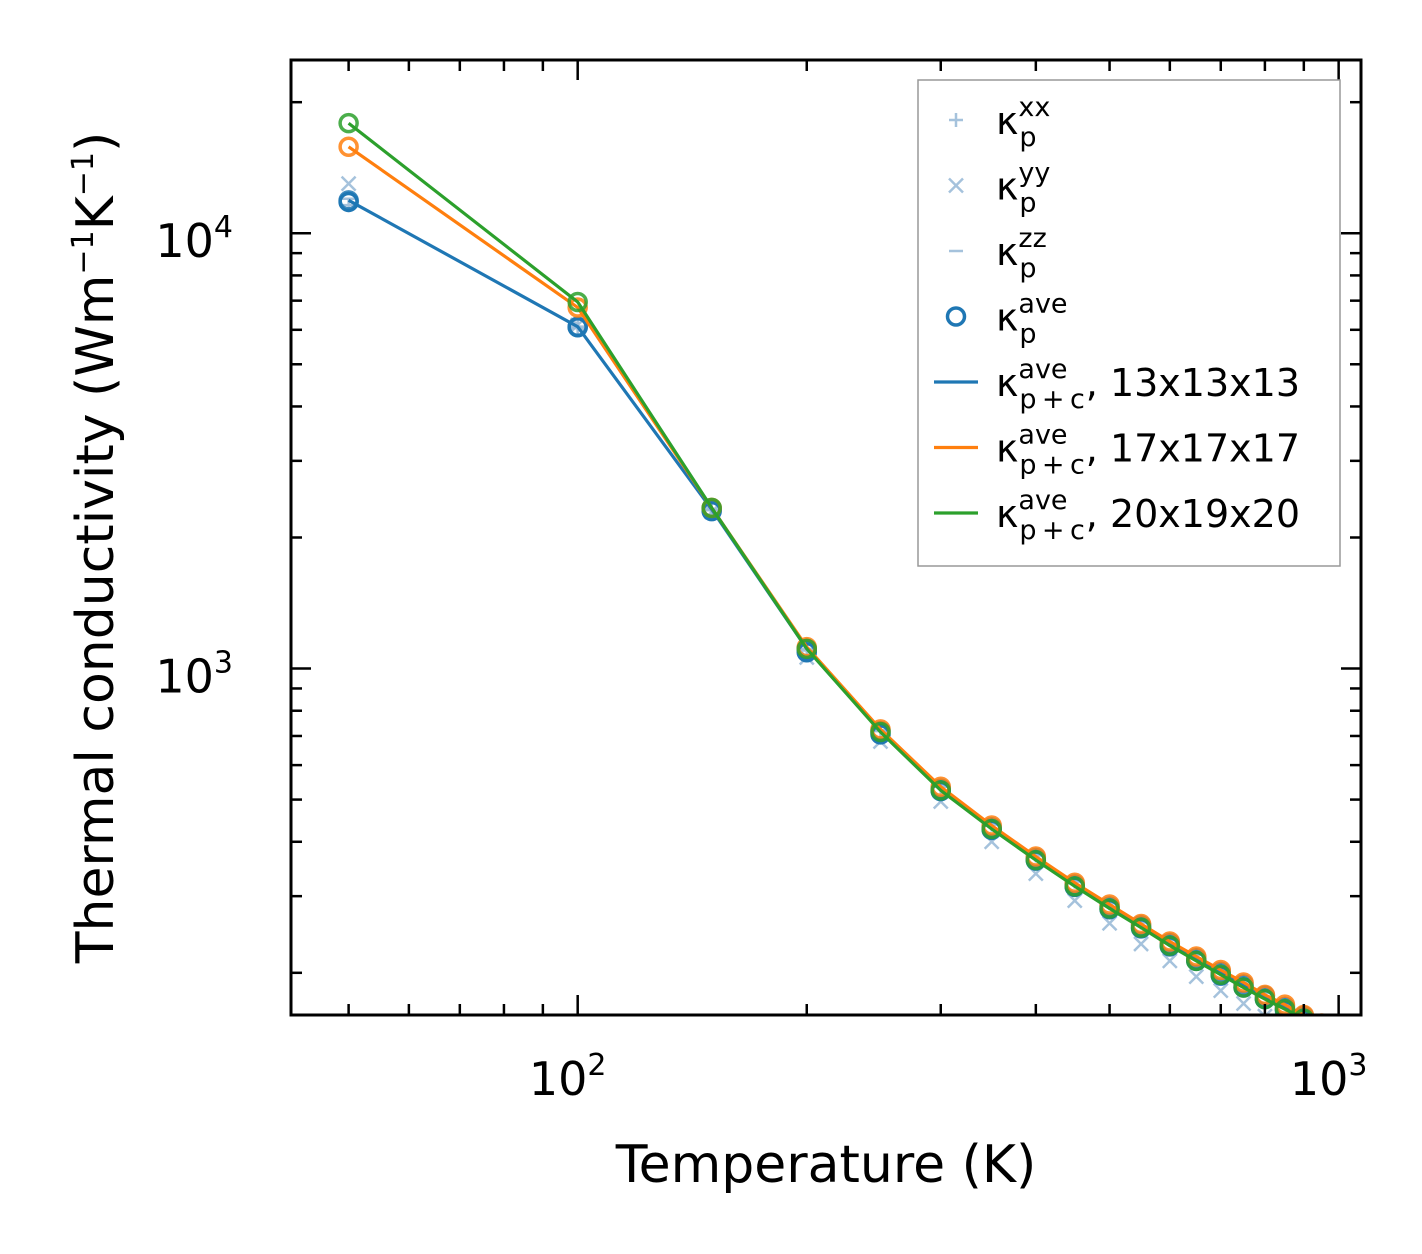  I want to click on x-axis-label: Temperature (K), so click(826, 1165).